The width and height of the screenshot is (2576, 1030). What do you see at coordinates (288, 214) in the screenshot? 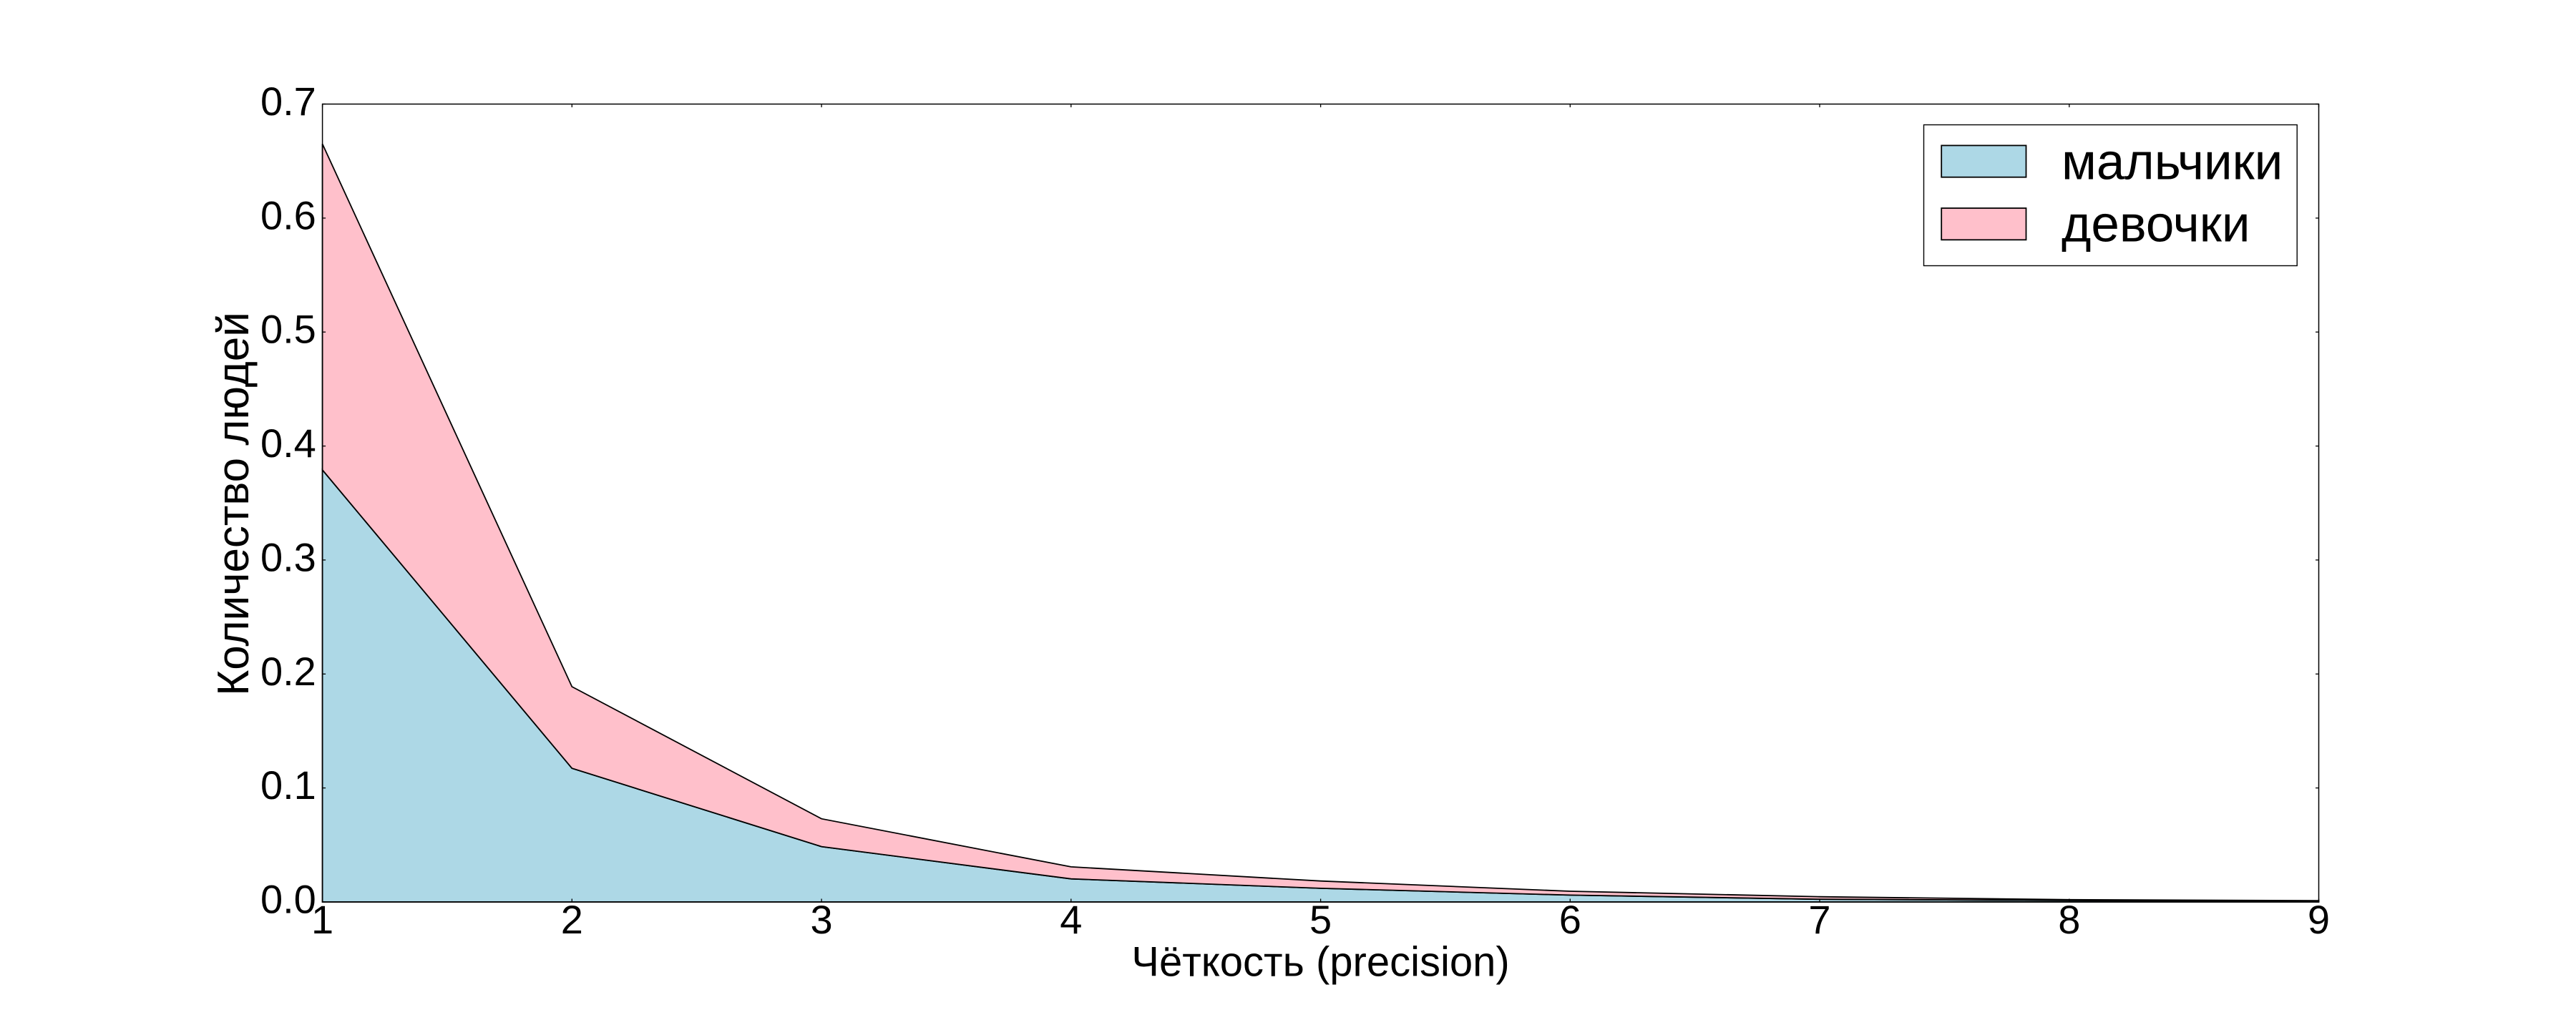
I see `svg-text: 0.6` at bounding box center [288, 214].